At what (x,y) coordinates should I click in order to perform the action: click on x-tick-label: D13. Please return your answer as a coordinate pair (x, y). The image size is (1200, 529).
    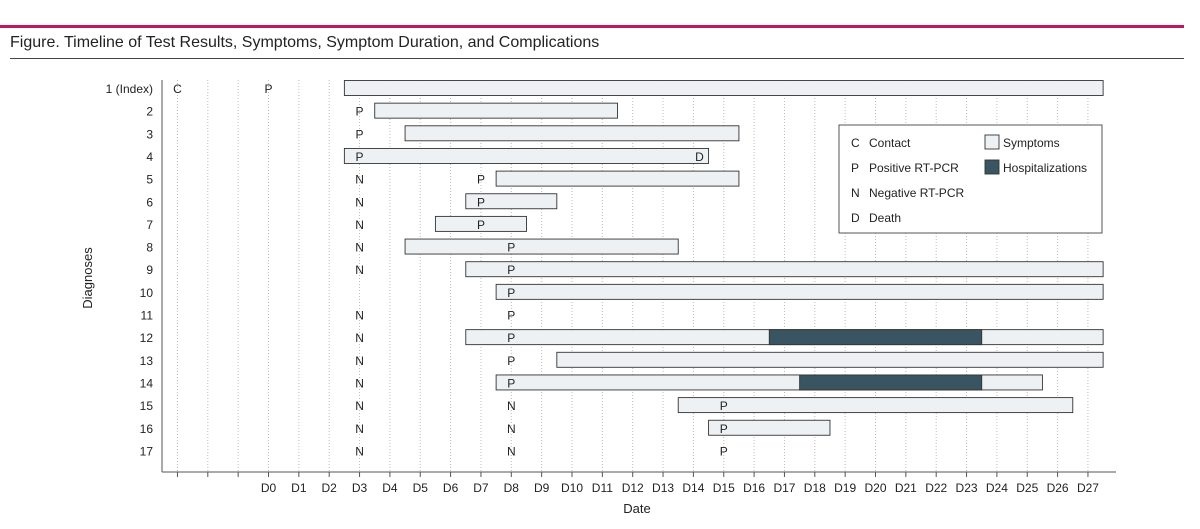
    Looking at the image, I should click on (663, 488).